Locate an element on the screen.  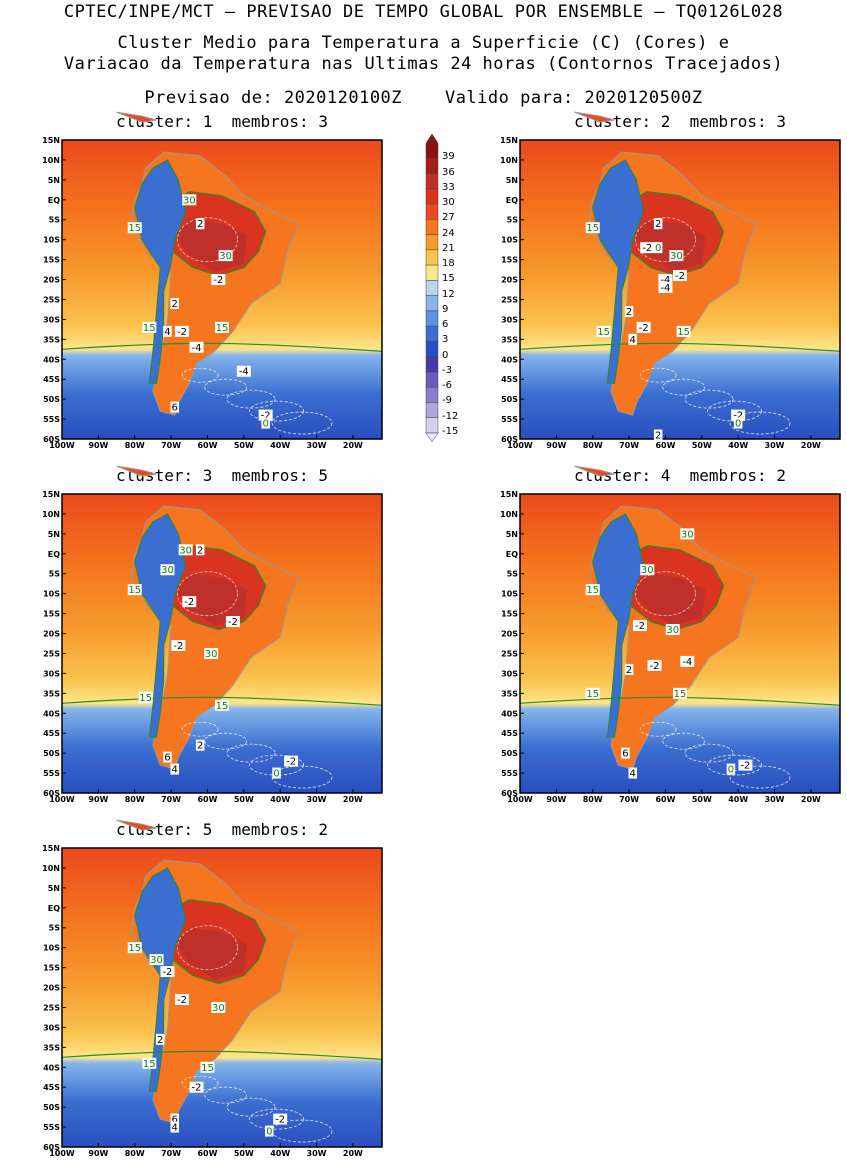
legend-label: 15 is located at coordinates (448, 279).